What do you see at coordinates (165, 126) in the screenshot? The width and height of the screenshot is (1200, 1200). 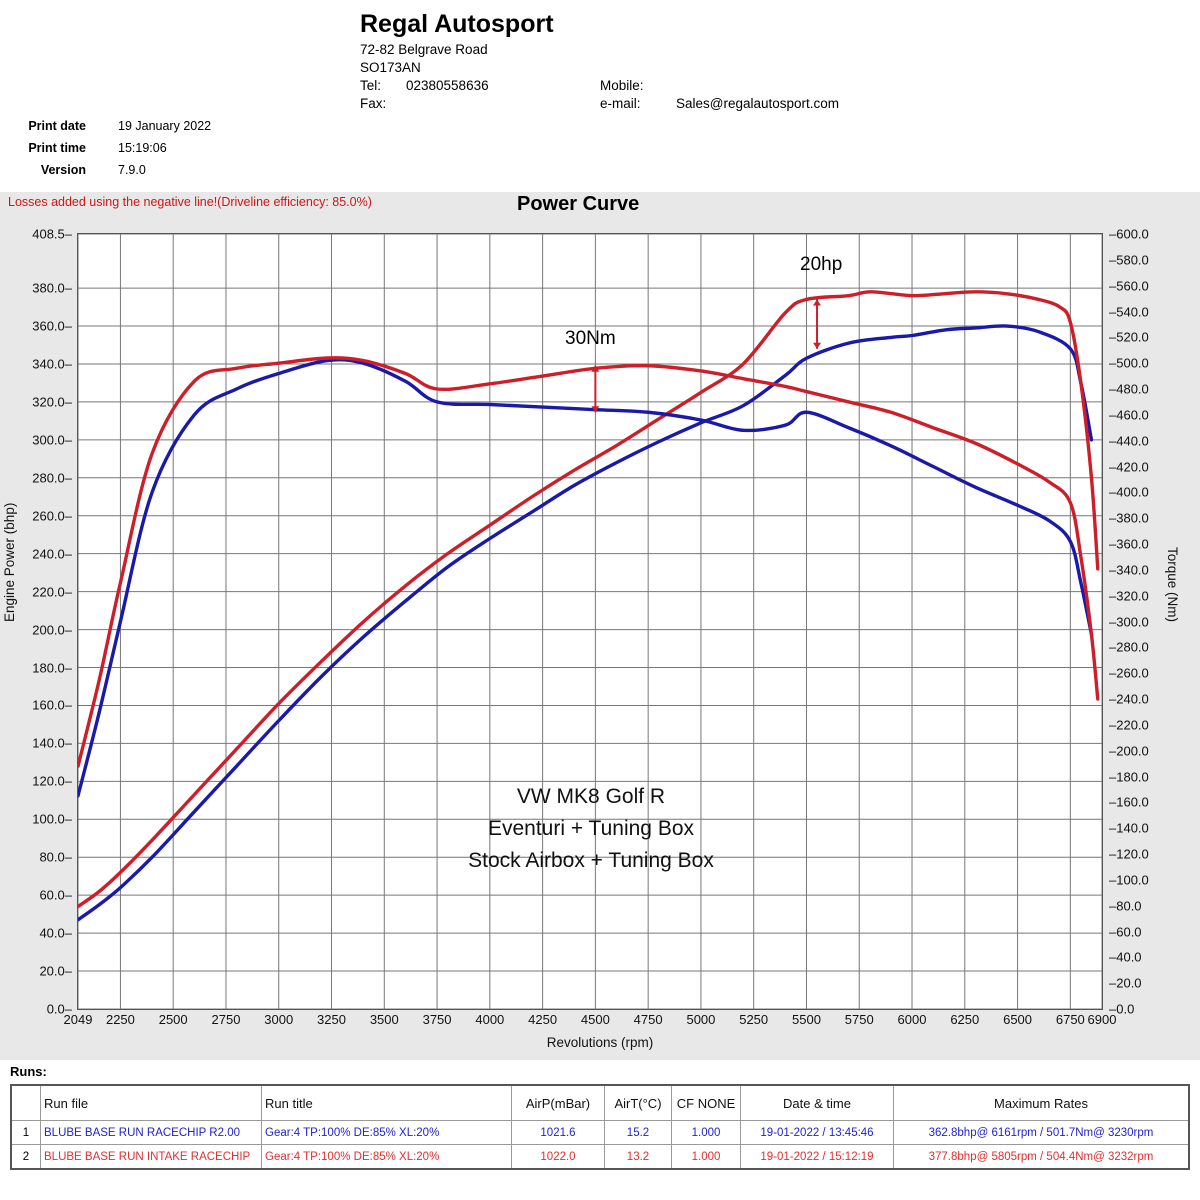 I see `print-date-value: 19 January 2022` at bounding box center [165, 126].